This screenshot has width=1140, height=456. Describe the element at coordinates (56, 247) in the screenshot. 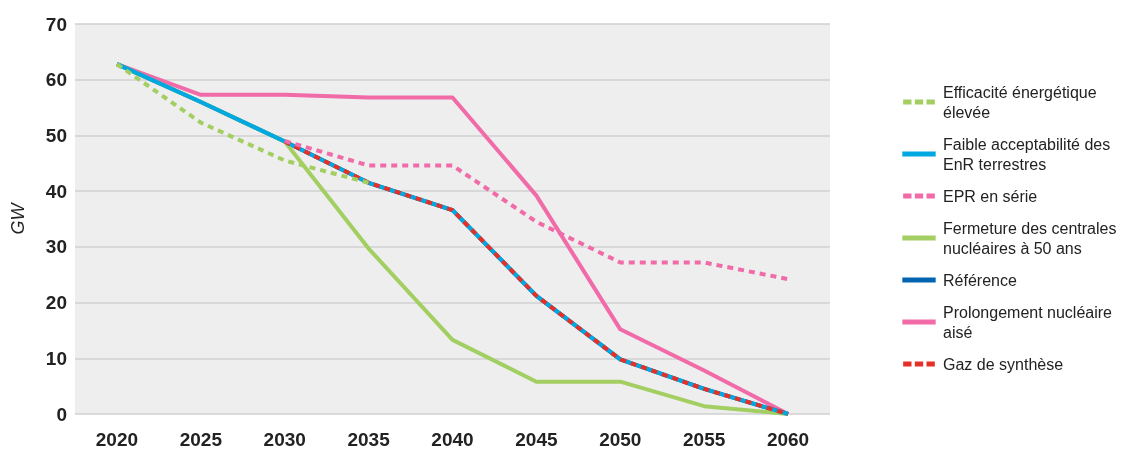

I see `y-tick-label: 30` at that location.